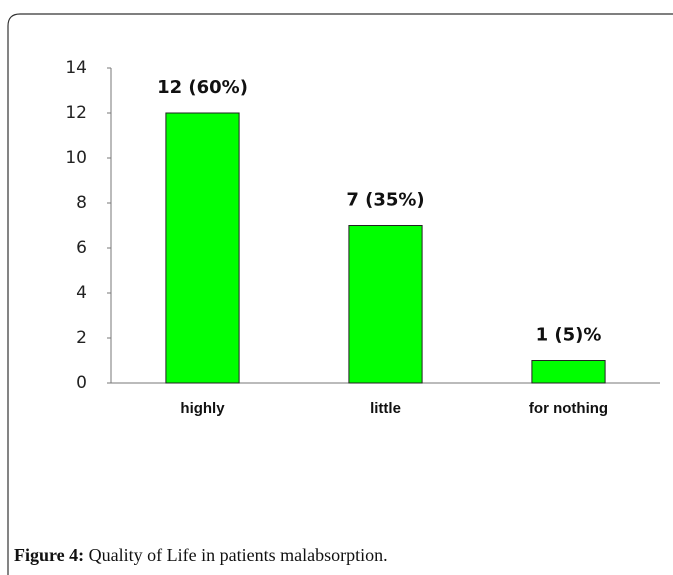 Image resolution: width=673 pixels, height=575 pixels. Describe the element at coordinates (81, 203) in the screenshot. I see `y-tick-label: 8` at that location.